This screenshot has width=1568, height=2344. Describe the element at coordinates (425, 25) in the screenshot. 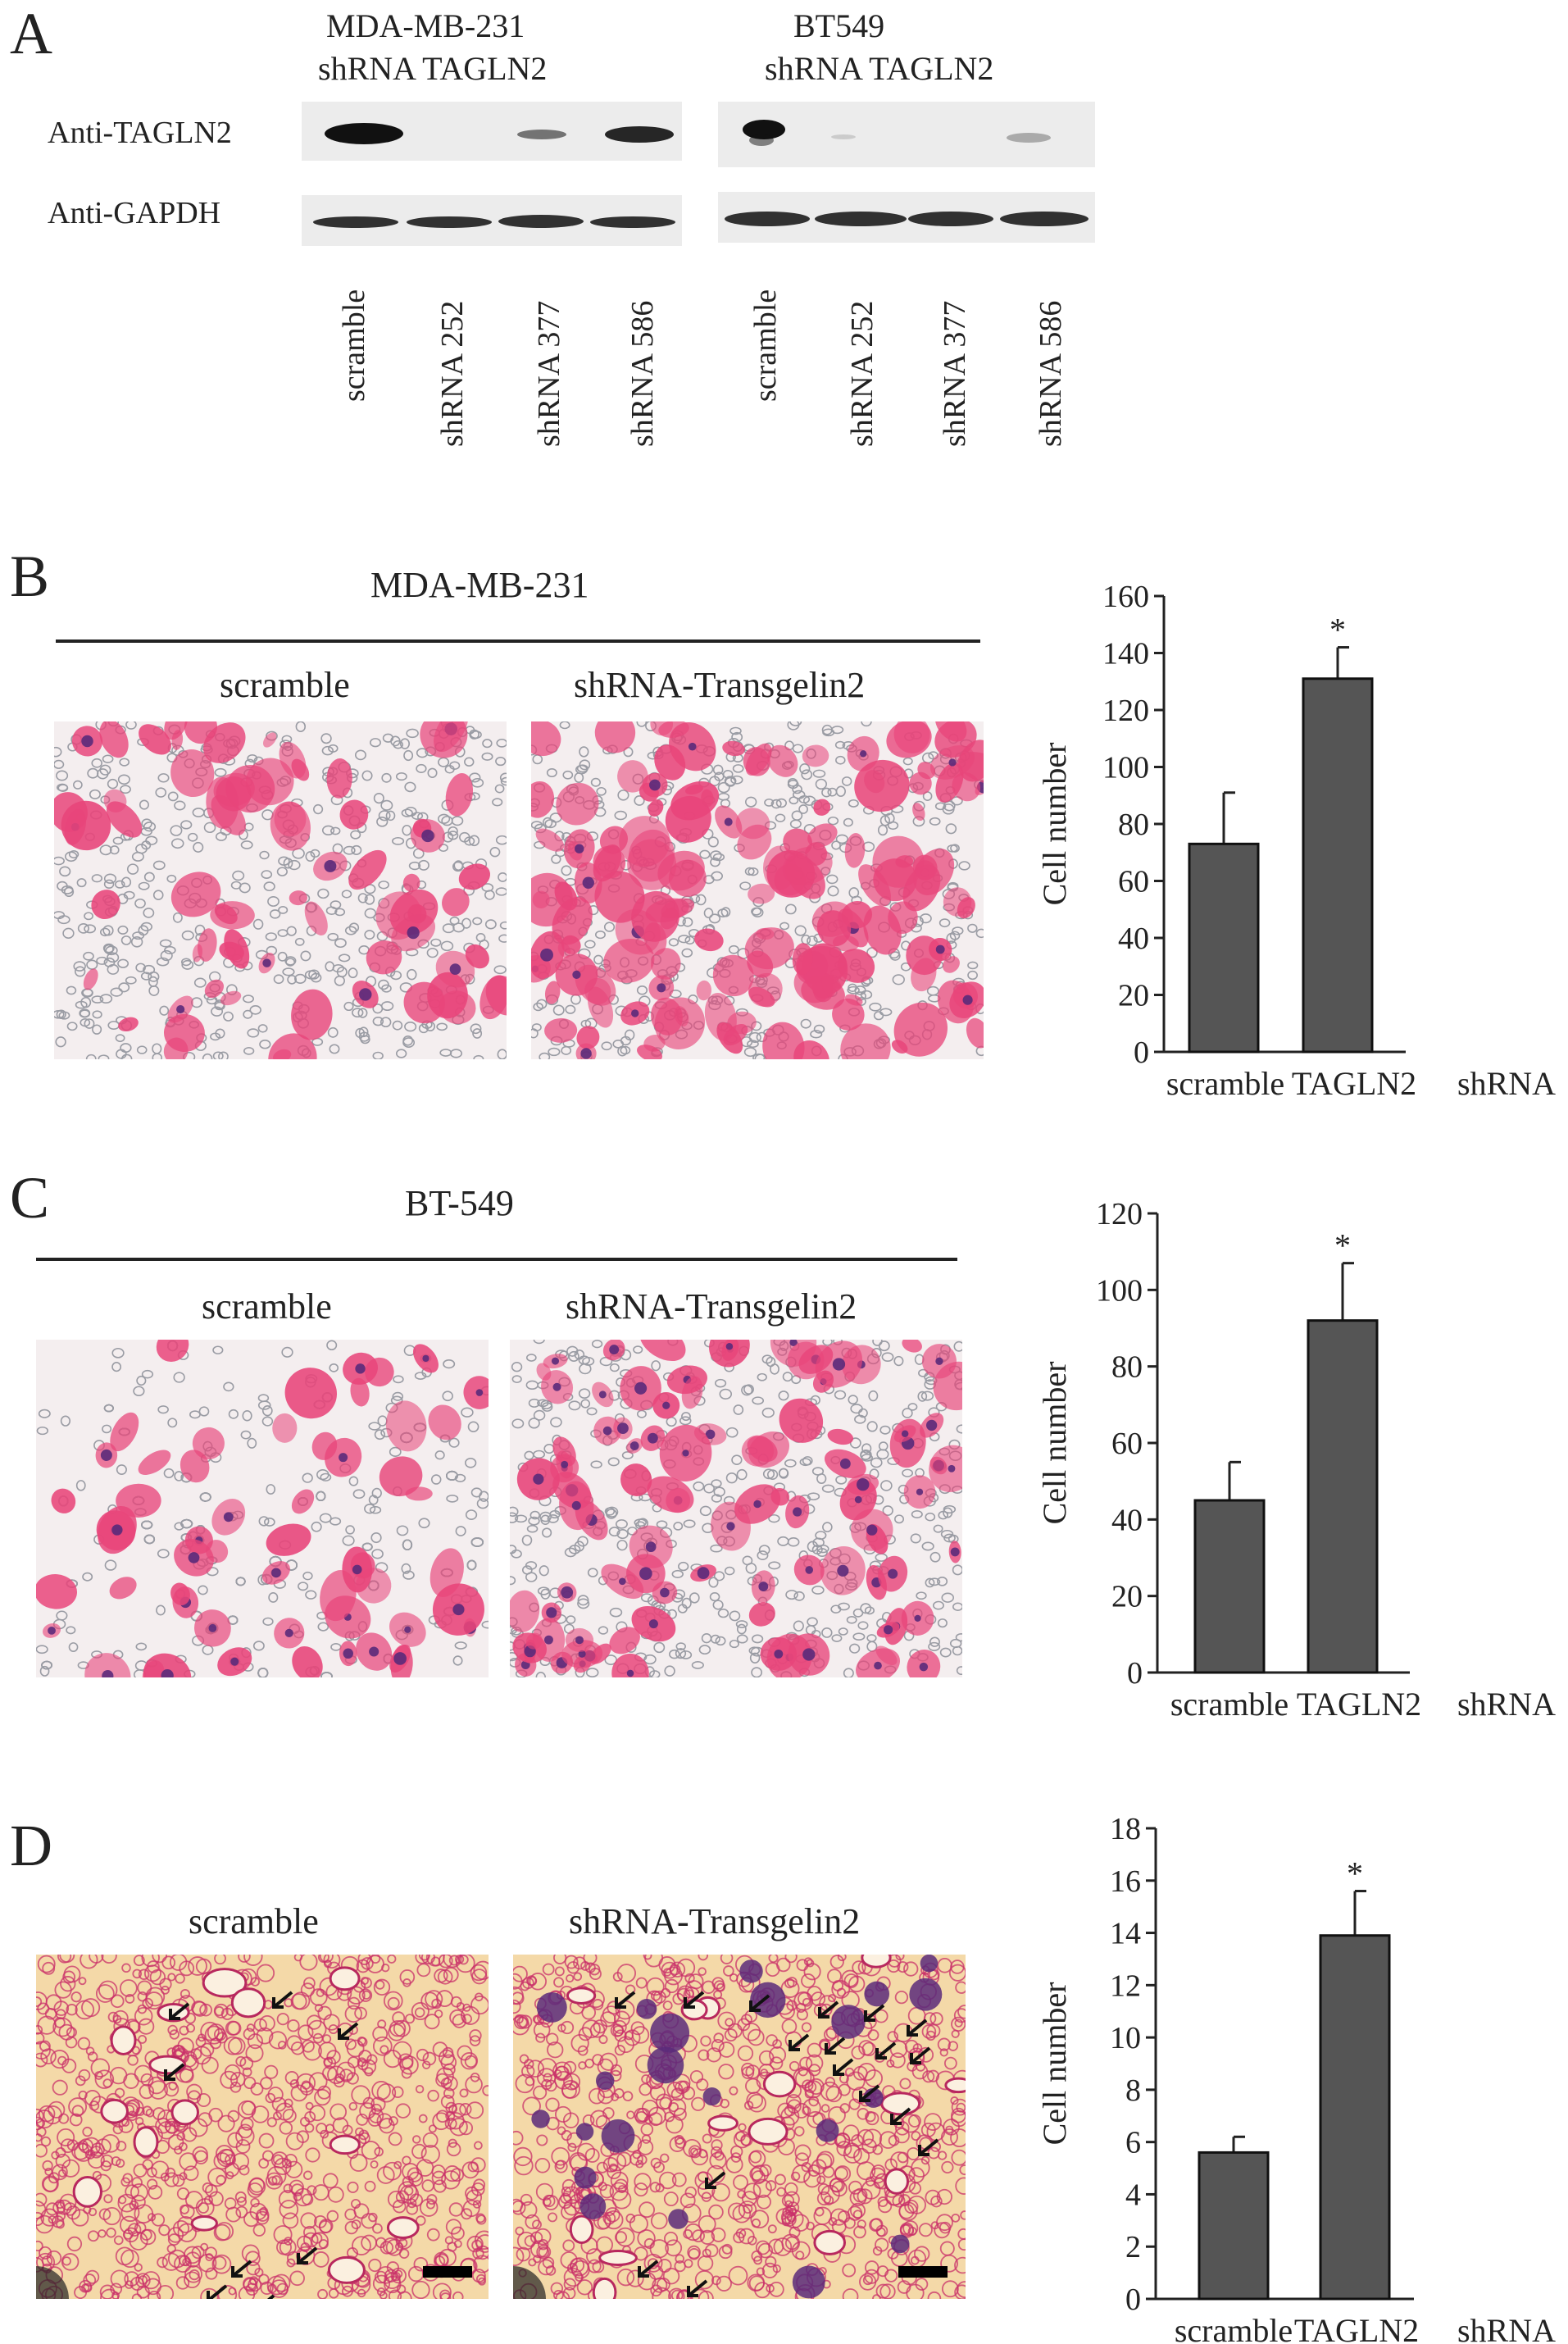

I see `group1-title-line1: MDA-MB-231` at that location.